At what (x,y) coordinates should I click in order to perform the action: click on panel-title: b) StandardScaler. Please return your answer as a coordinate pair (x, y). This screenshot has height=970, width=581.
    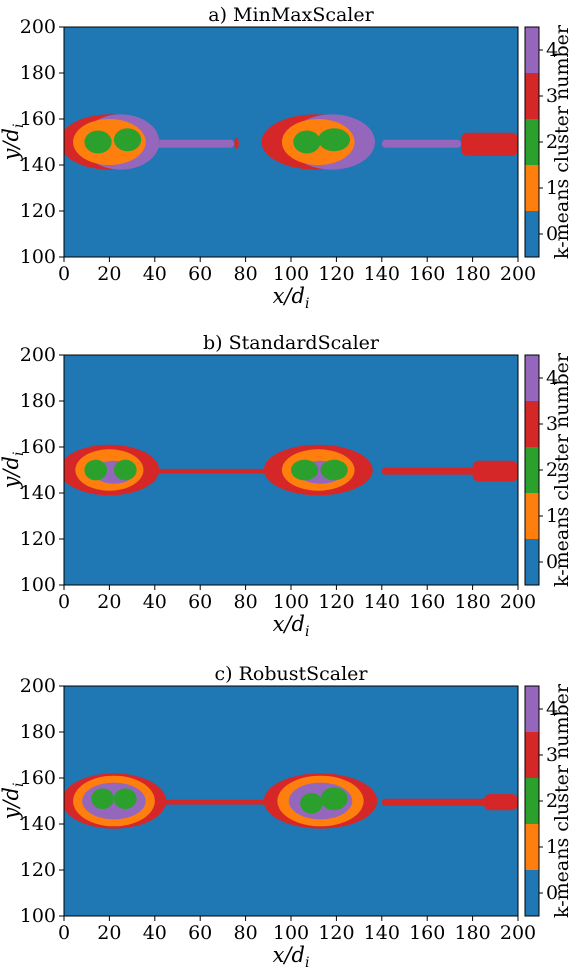
    Looking at the image, I should click on (291, 343).